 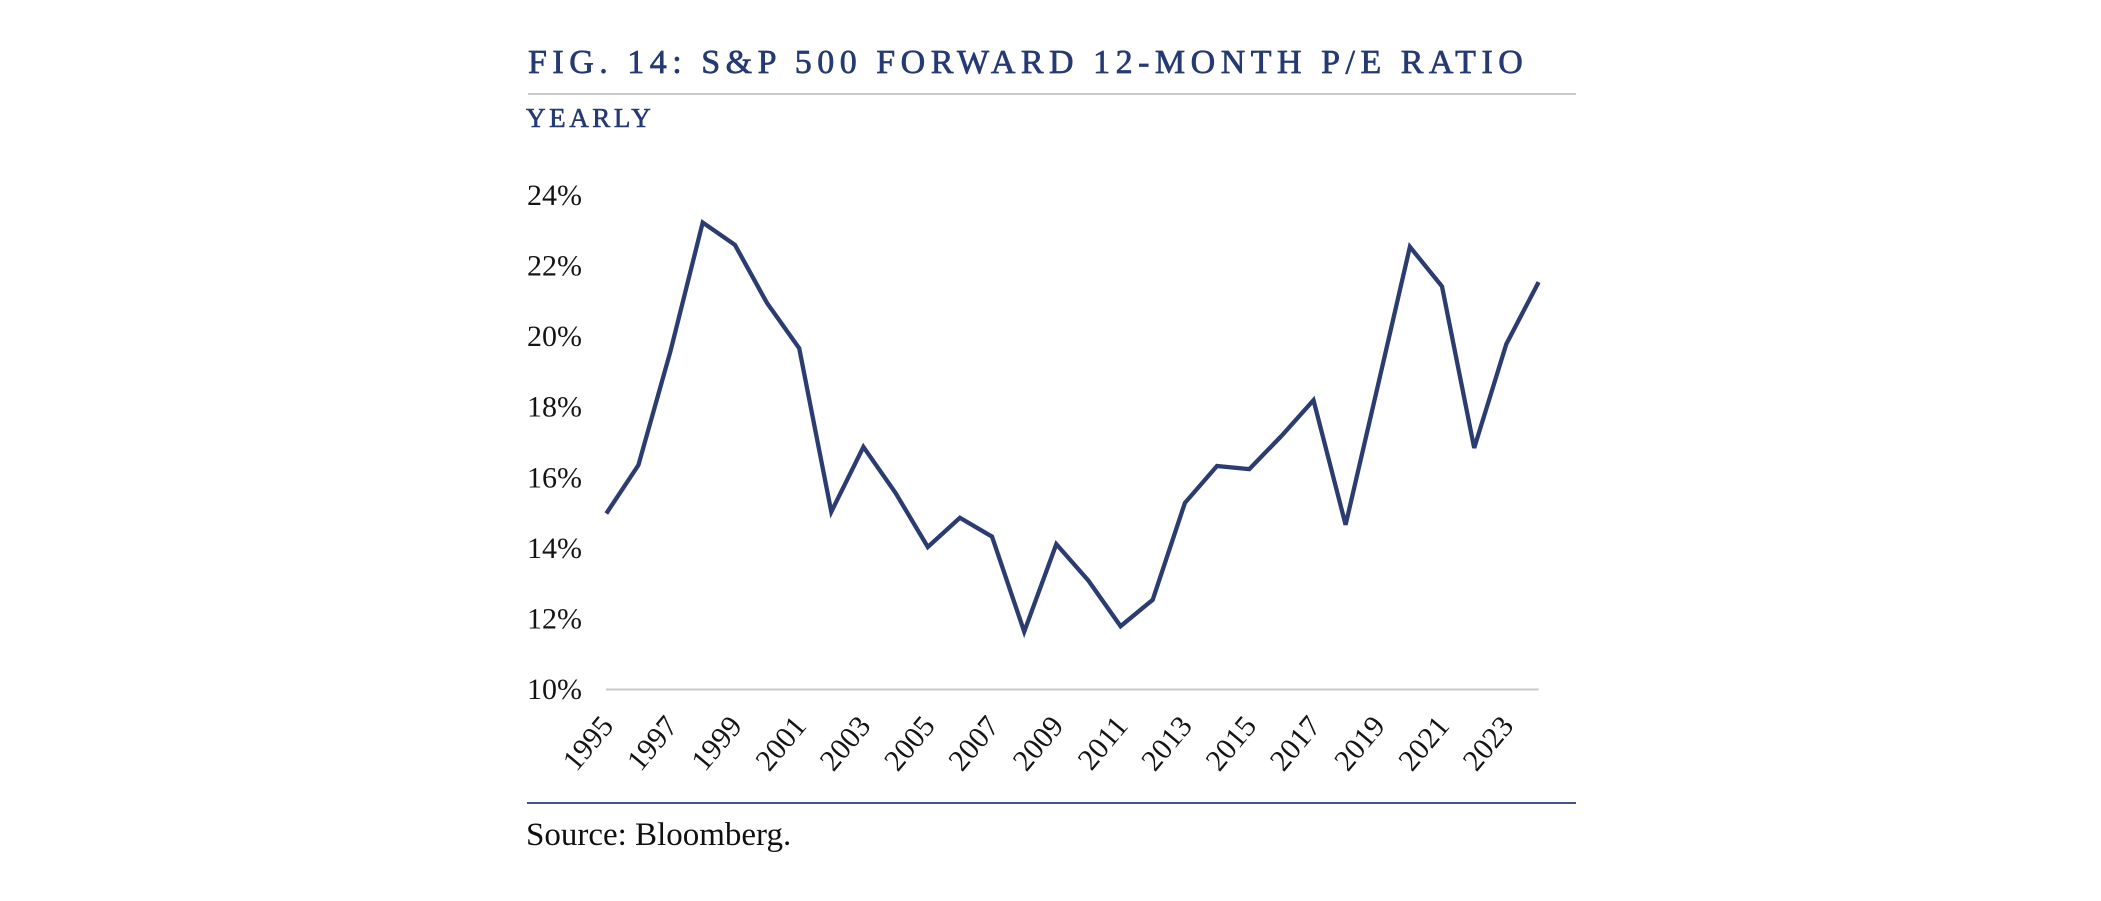 I want to click on svg-text: 2017, so click(x=1296, y=743).